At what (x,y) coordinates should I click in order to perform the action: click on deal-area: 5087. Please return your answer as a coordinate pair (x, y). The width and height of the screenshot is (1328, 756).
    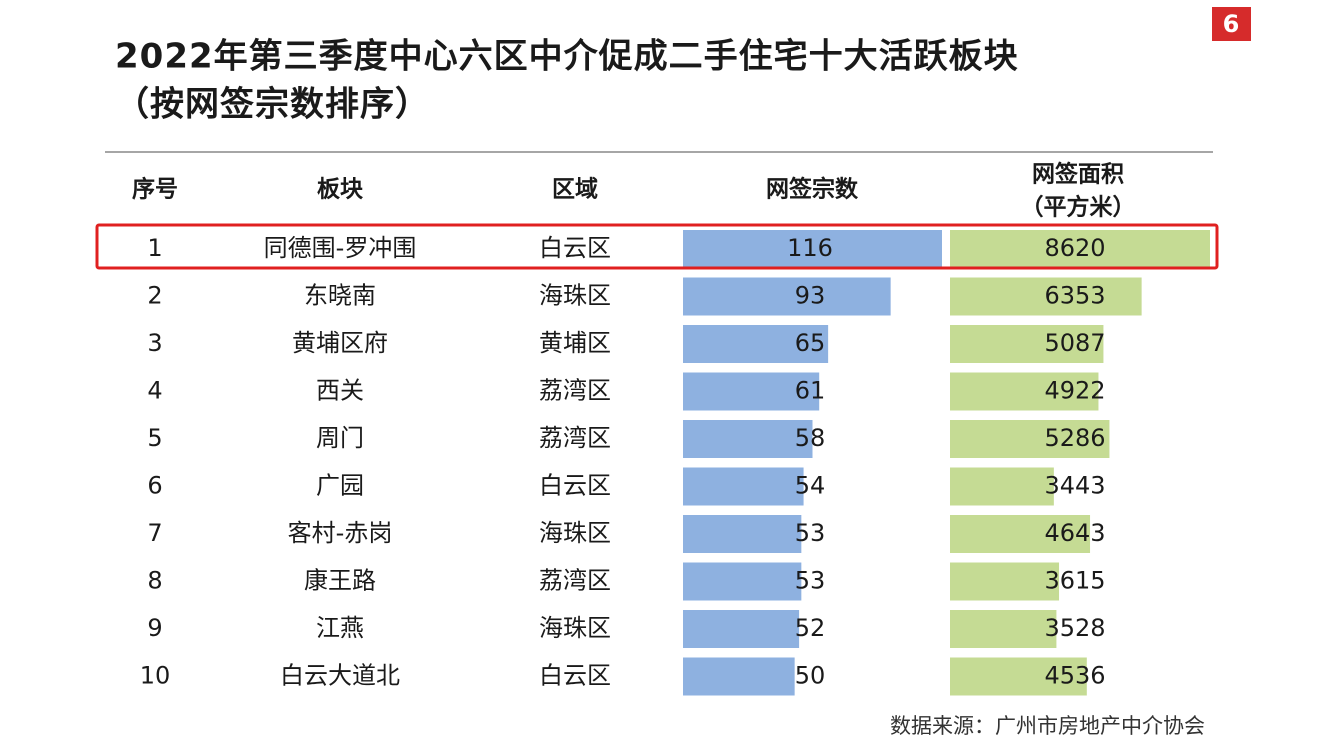
    Looking at the image, I should click on (1074, 343).